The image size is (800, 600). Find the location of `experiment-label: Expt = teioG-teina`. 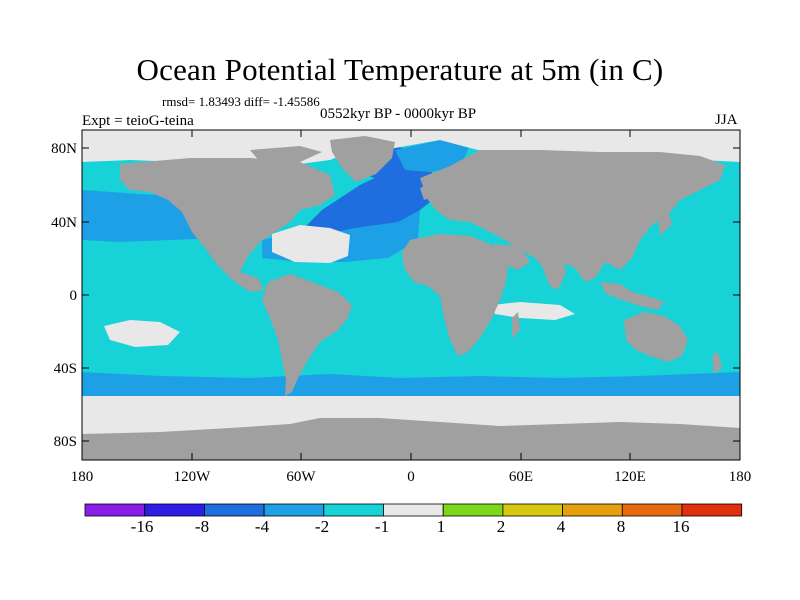

experiment-label: Expt = teioG-teina is located at coordinates (138, 121).